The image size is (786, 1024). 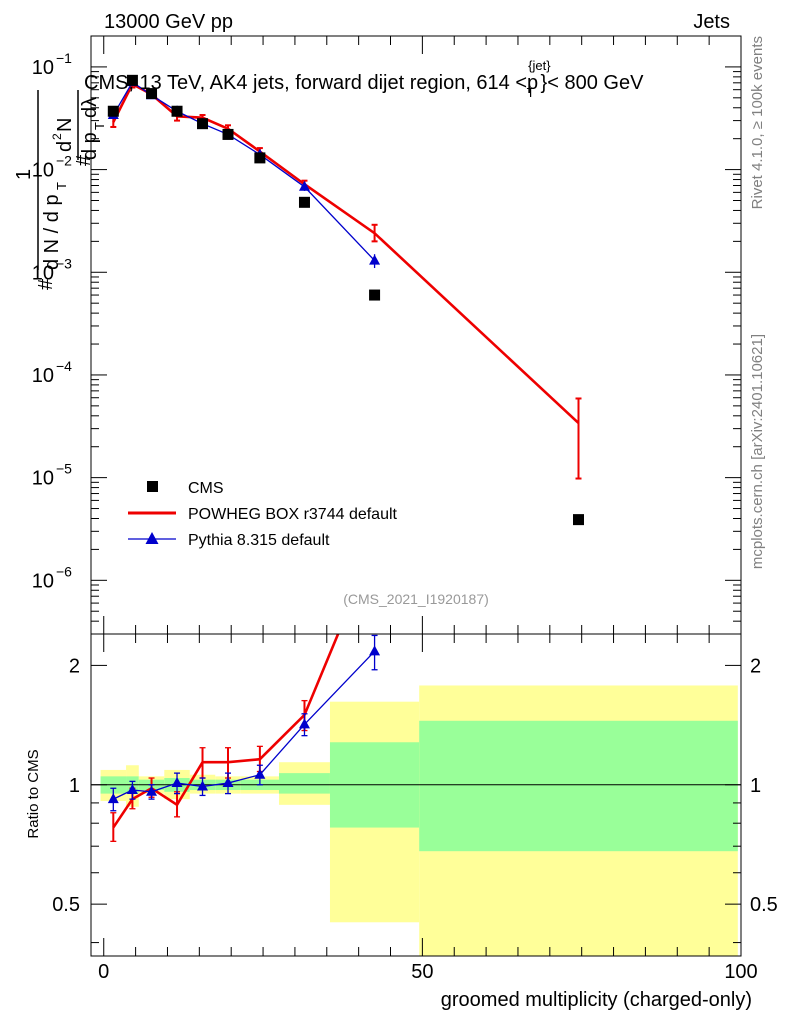 I want to click on main-ytick-label-2: 10, so click(x=43, y=376).